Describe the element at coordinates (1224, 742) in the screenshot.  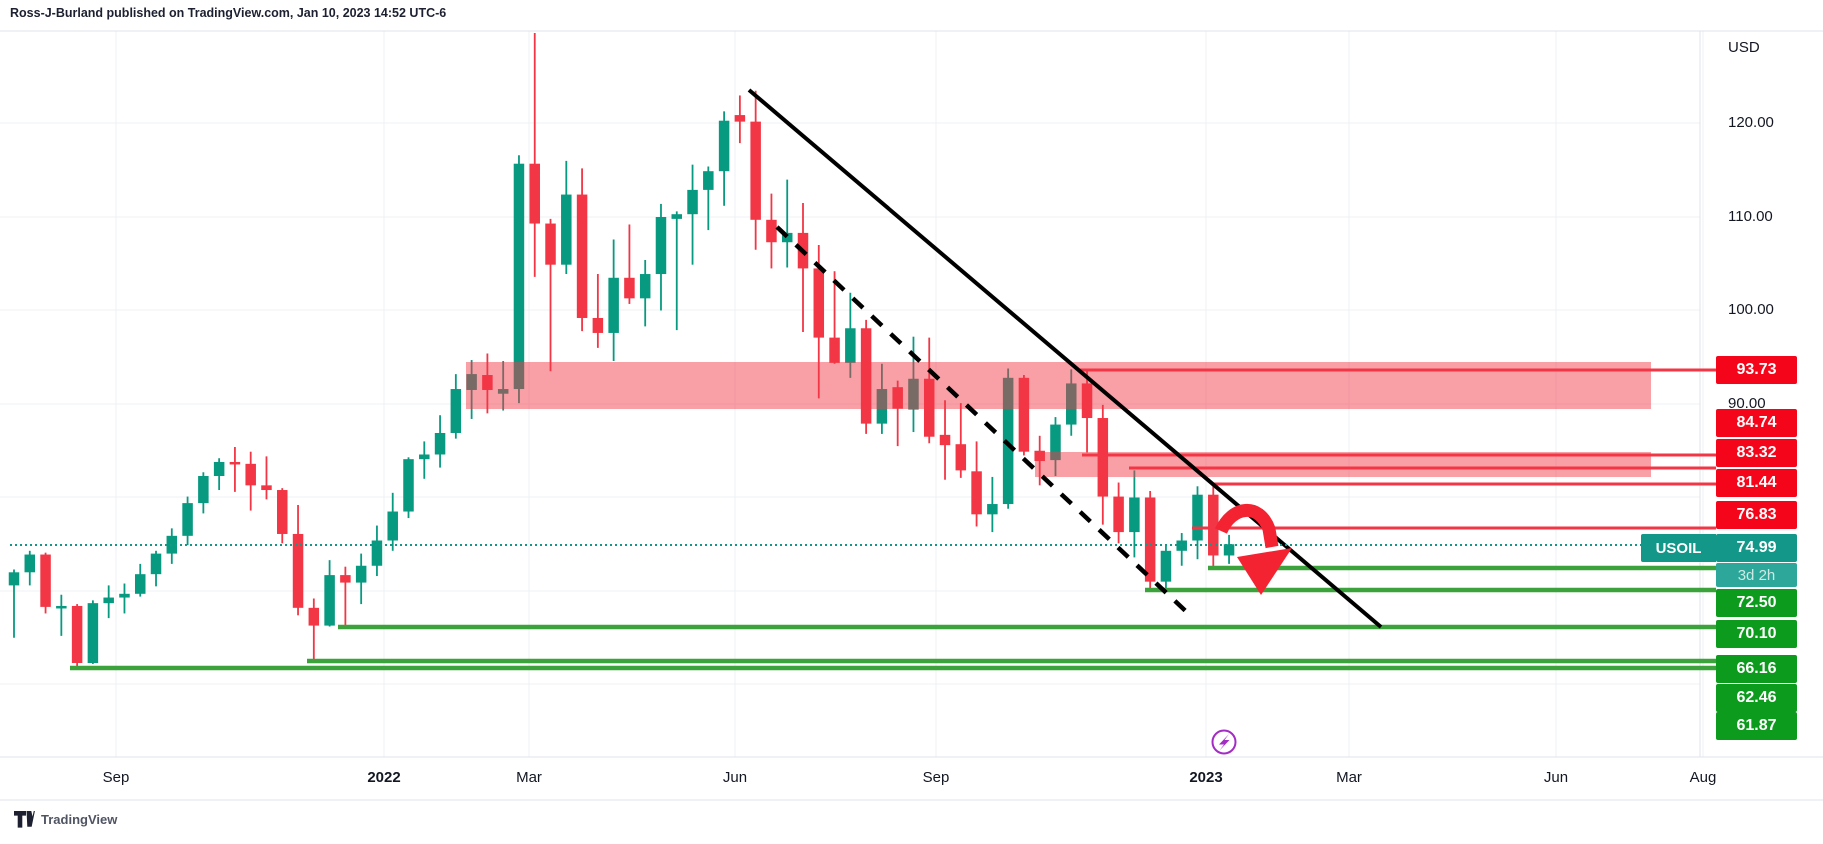
I see `event-icon` at that location.